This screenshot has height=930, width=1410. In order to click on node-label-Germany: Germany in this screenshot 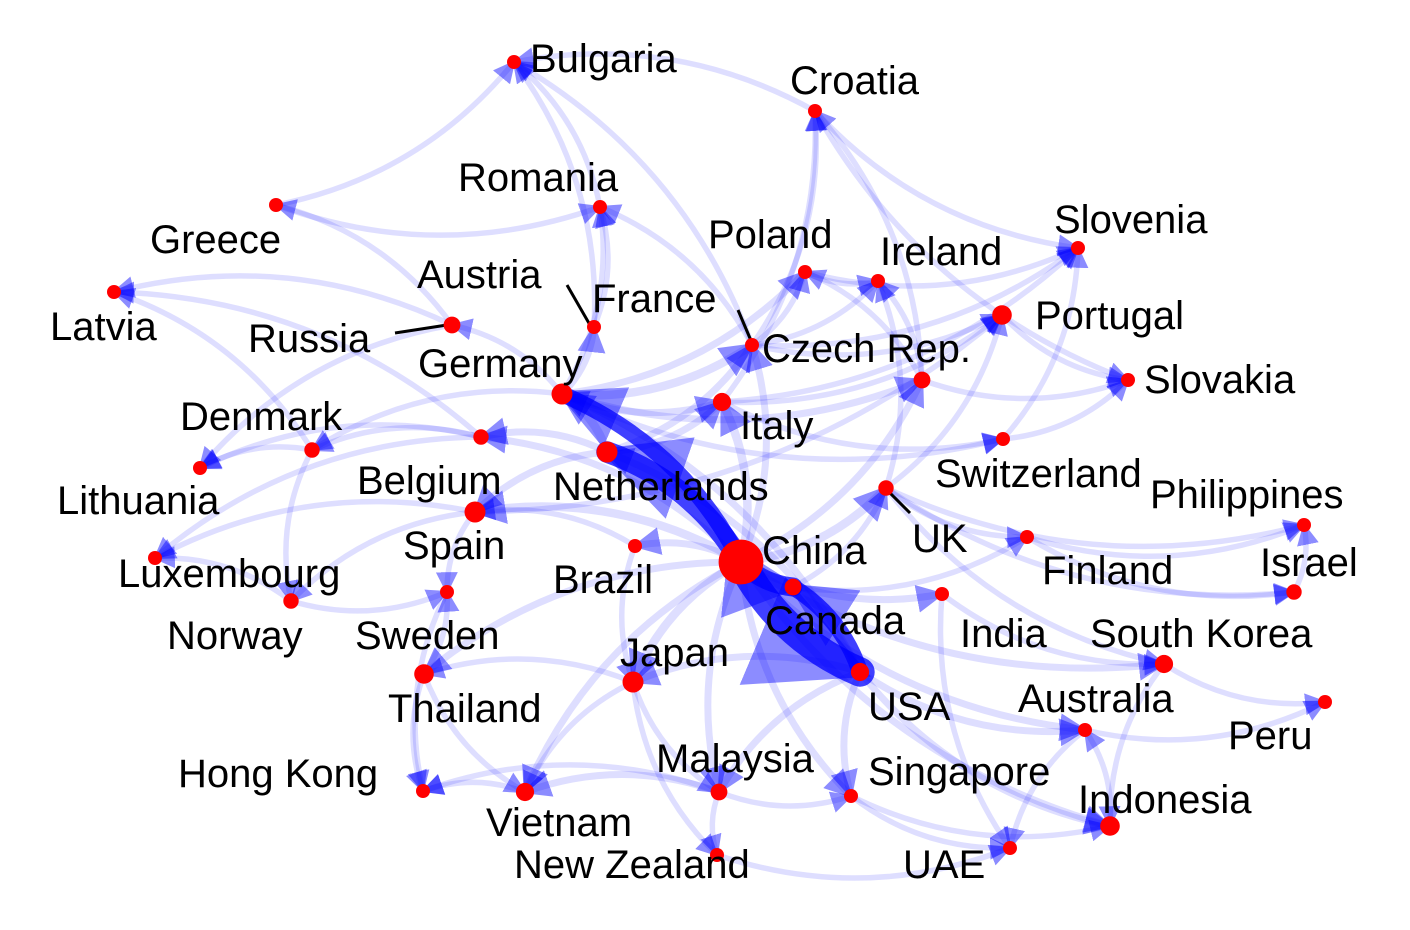, I will do `click(500, 364)`.